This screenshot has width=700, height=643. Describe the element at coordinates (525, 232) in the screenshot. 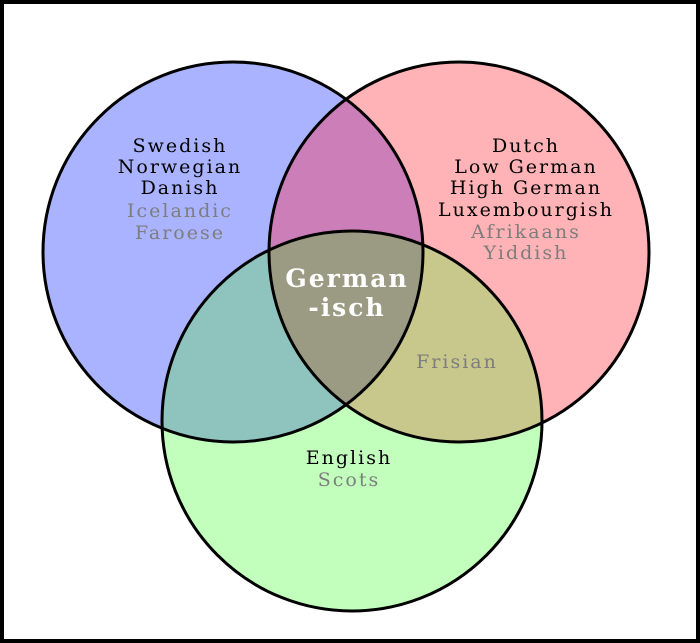

I see `language-label: Afrikaans` at that location.